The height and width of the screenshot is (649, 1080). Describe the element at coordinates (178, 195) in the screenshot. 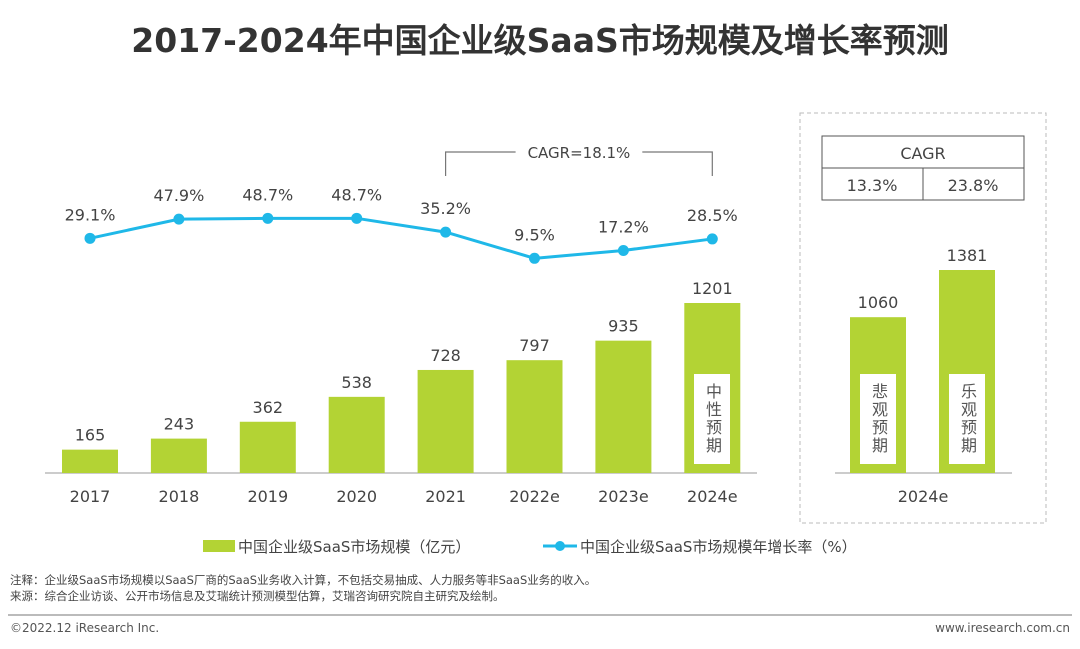

I see `line-value-label: 47.9%` at that location.